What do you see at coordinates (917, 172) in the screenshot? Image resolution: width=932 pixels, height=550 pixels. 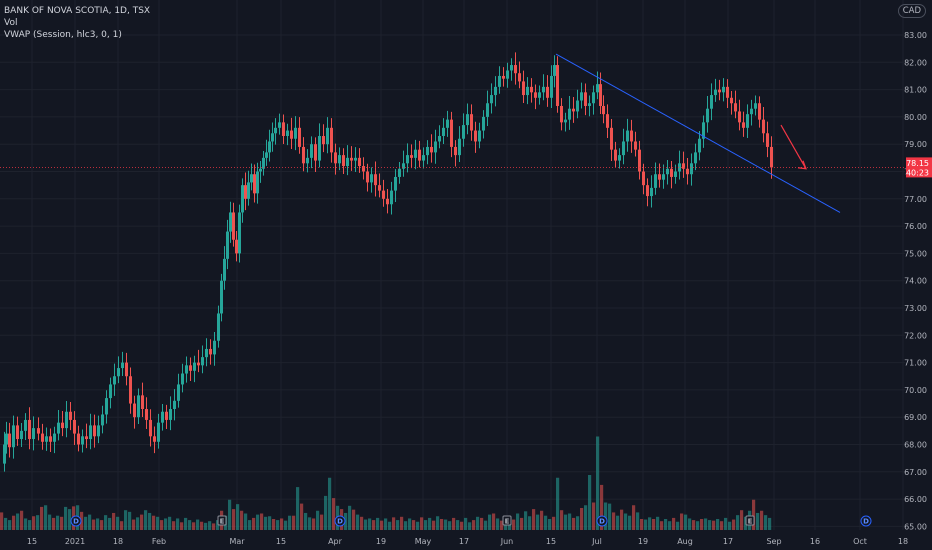 I see `countdown-label: 40:23` at bounding box center [917, 172].